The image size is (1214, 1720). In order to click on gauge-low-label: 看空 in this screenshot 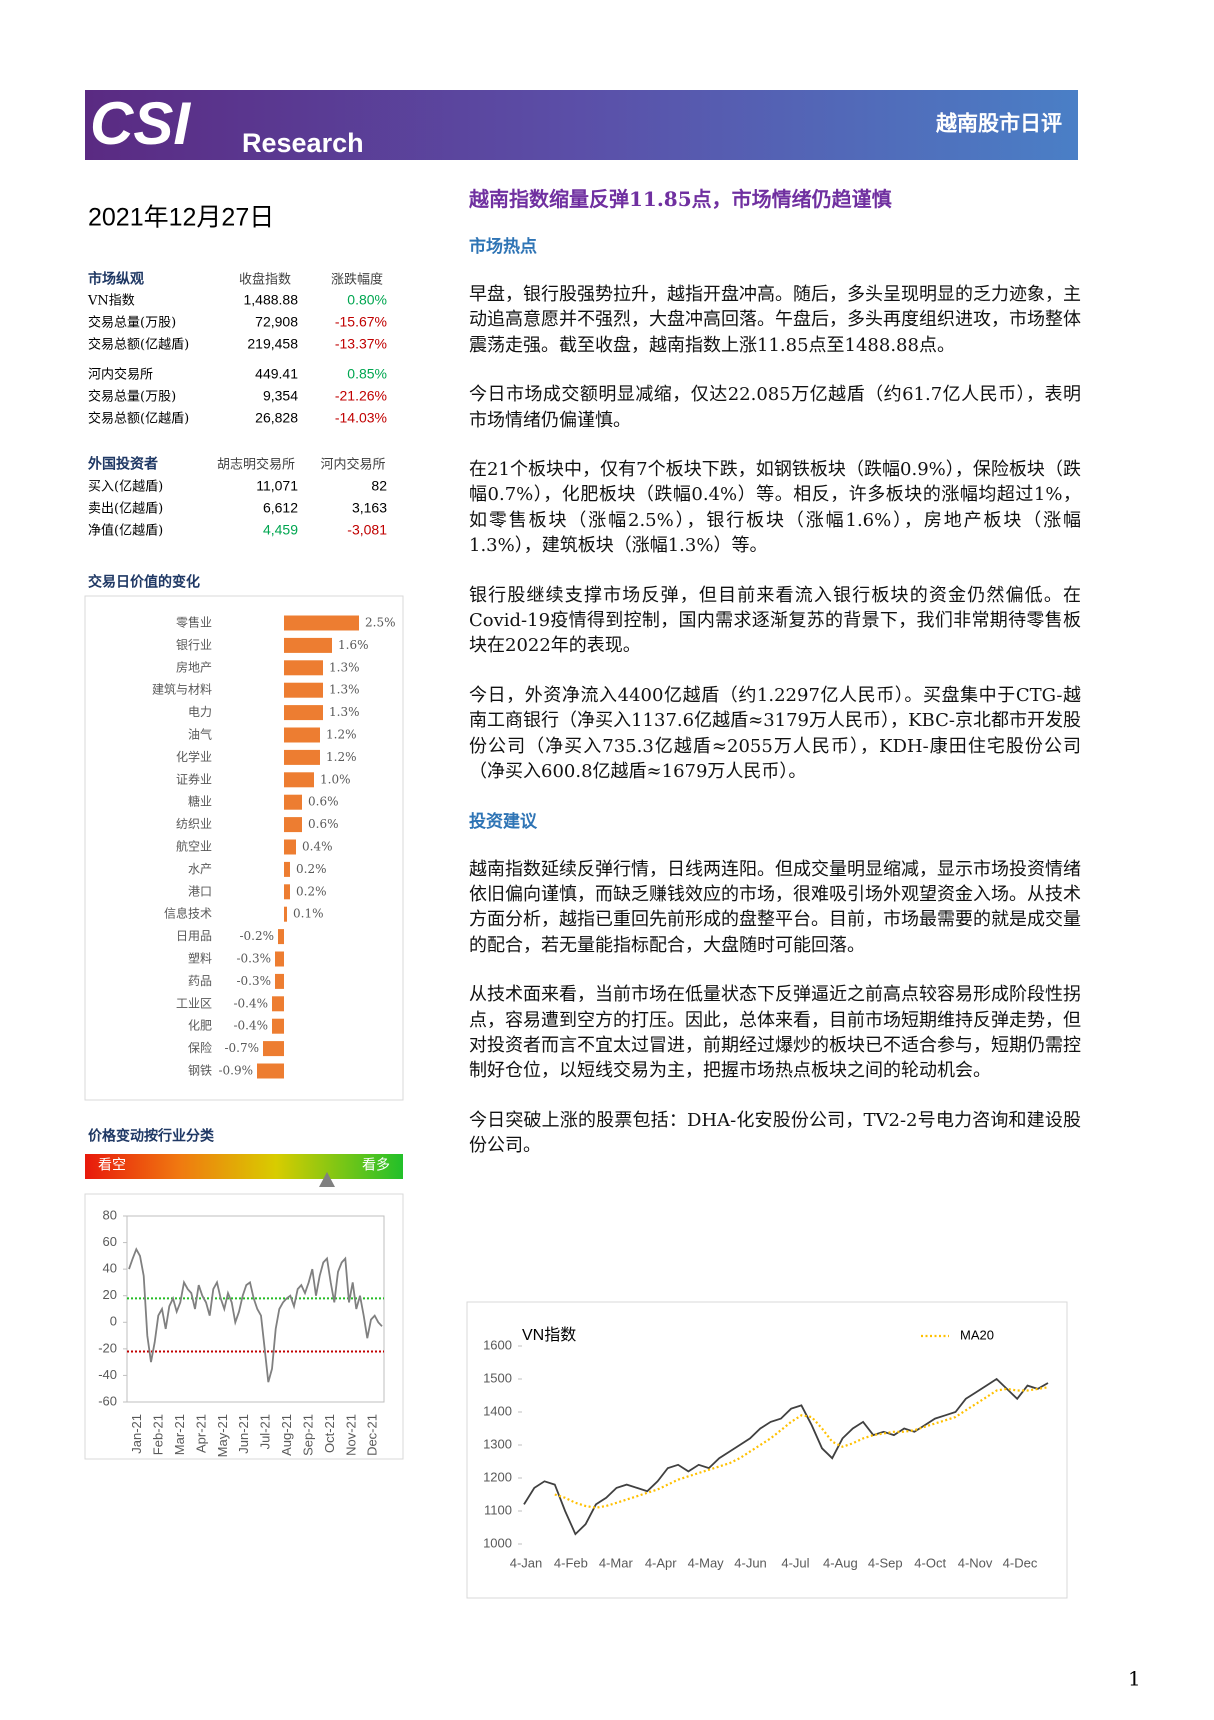, I will do `click(112, 1165)`.